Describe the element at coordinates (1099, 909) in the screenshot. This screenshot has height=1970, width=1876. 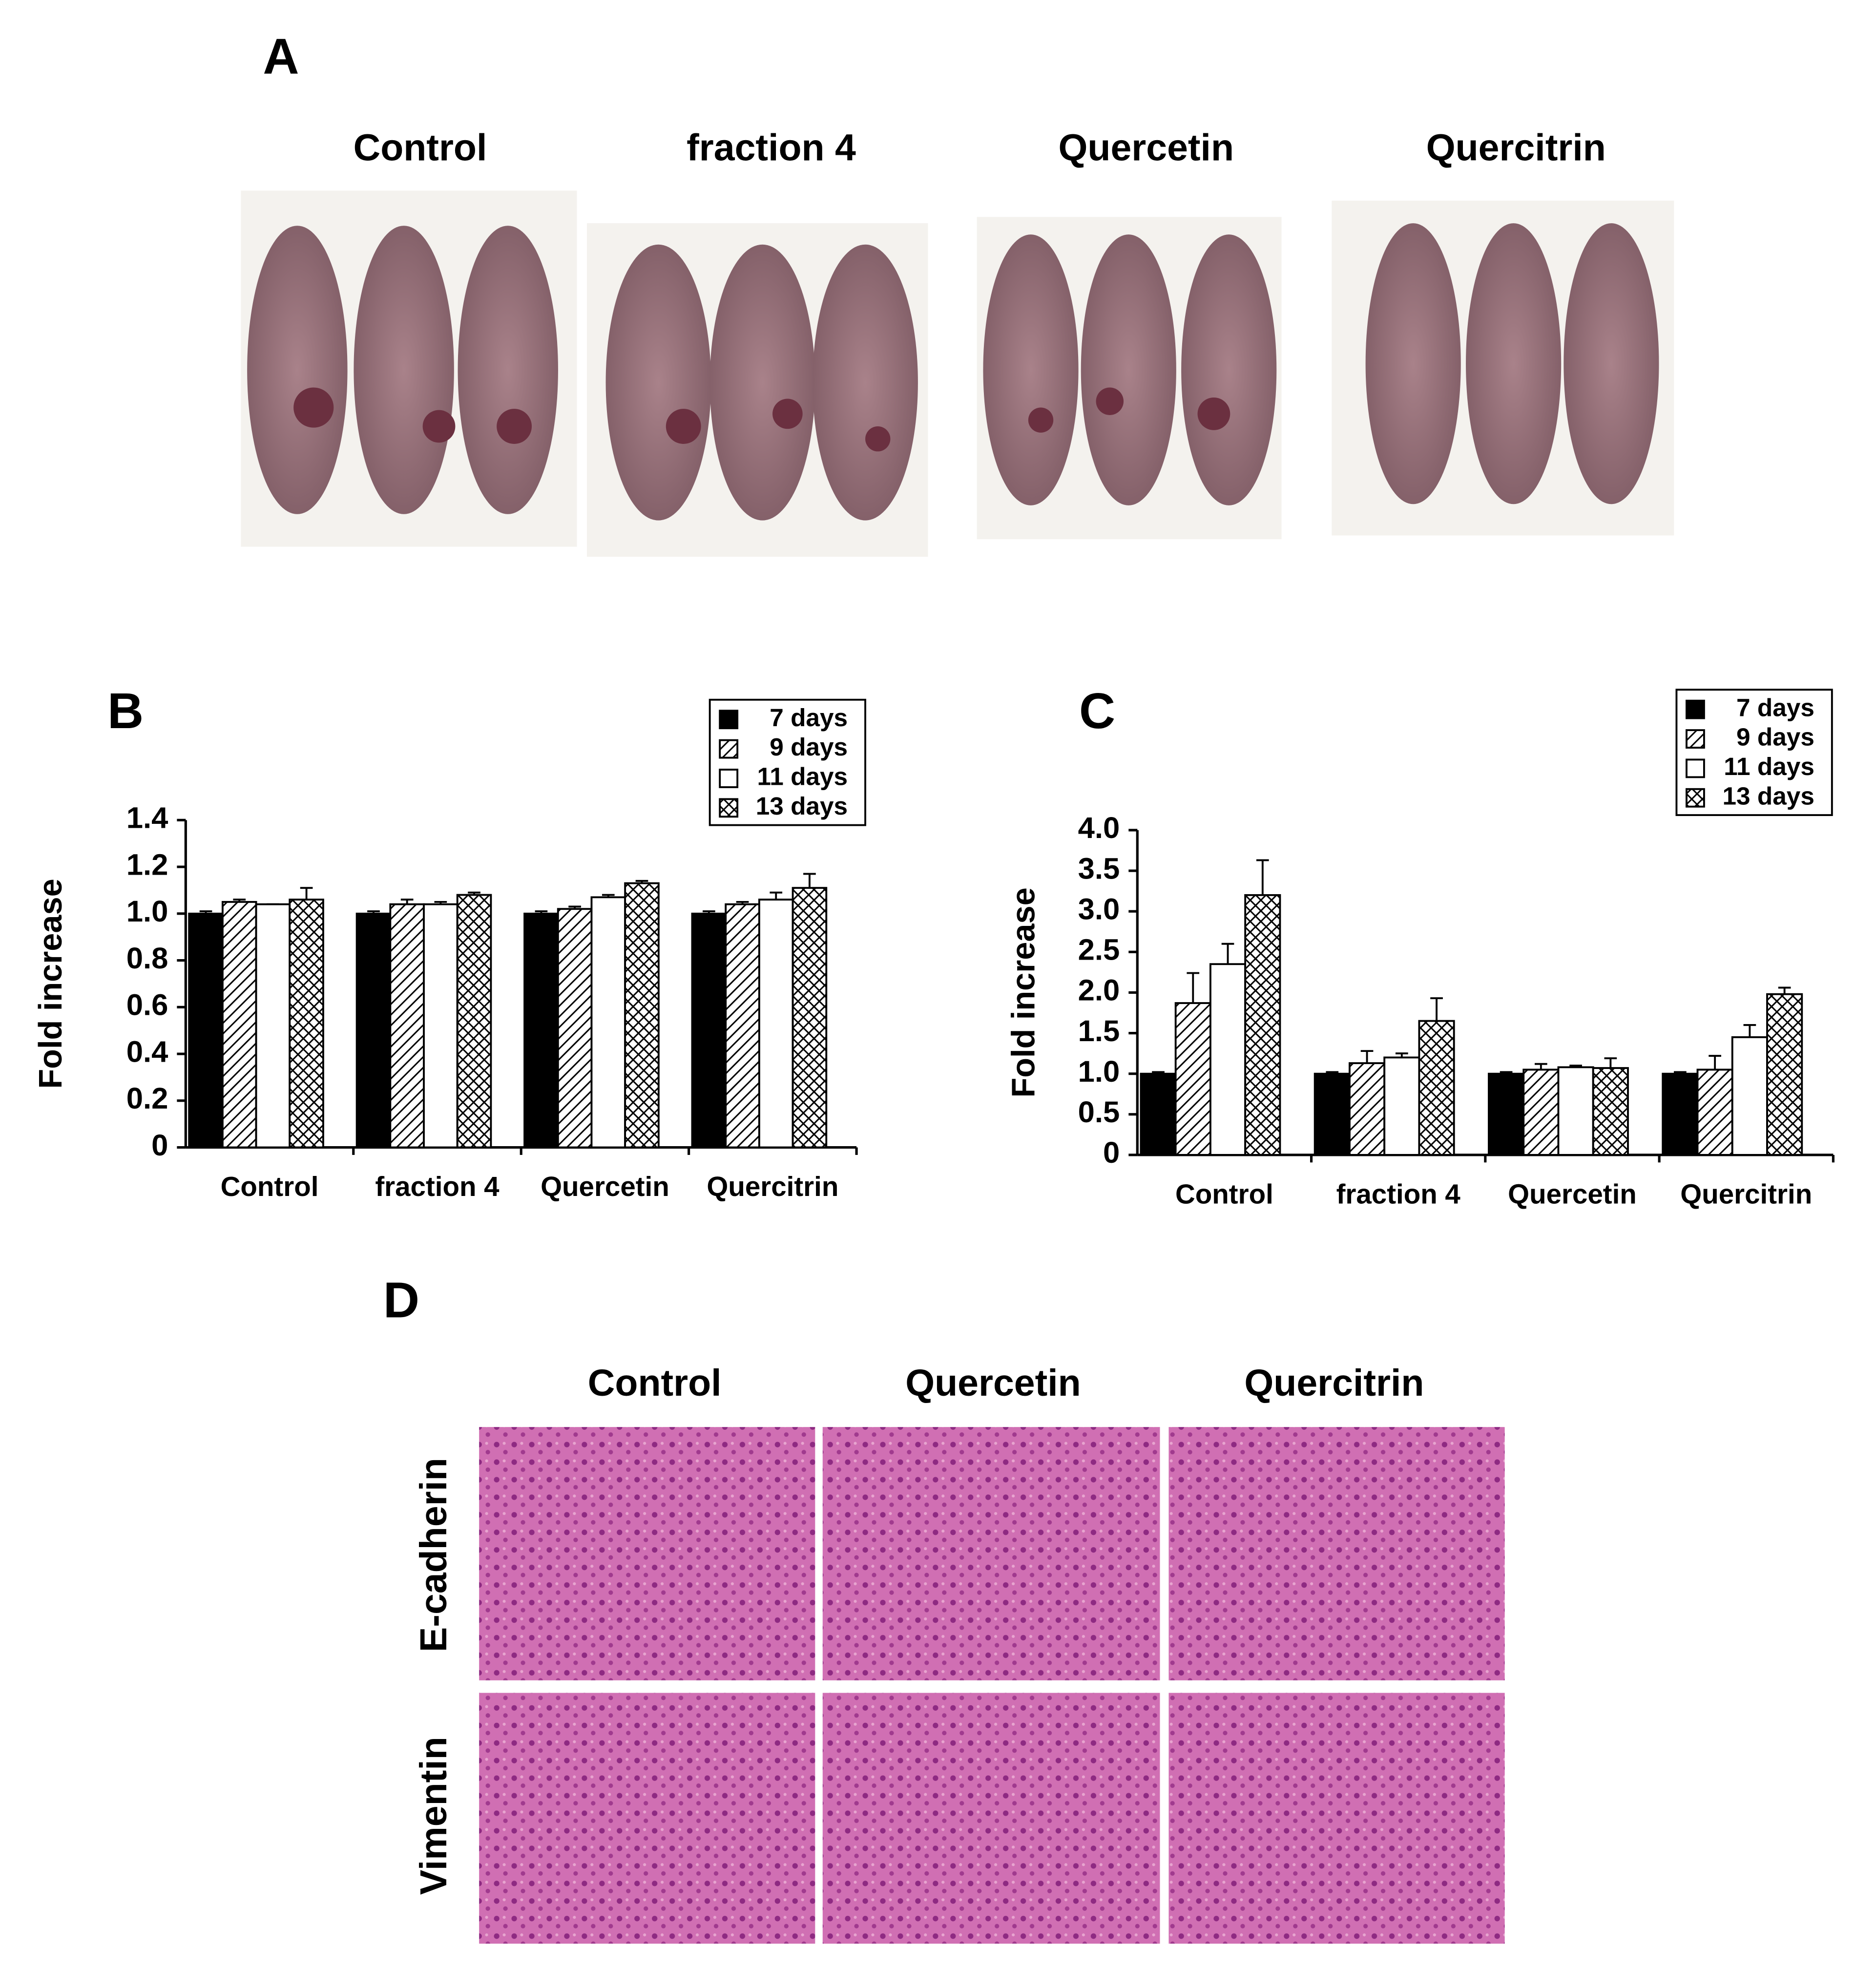
I see `y-tick-label: 3.0` at that location.